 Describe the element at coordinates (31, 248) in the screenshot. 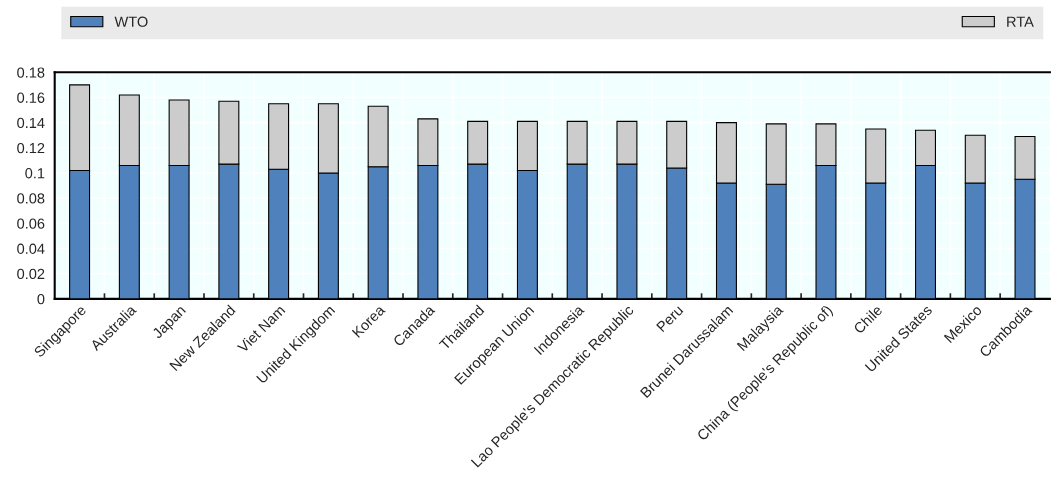

I see `y-tick-label: 0.04` at that location.